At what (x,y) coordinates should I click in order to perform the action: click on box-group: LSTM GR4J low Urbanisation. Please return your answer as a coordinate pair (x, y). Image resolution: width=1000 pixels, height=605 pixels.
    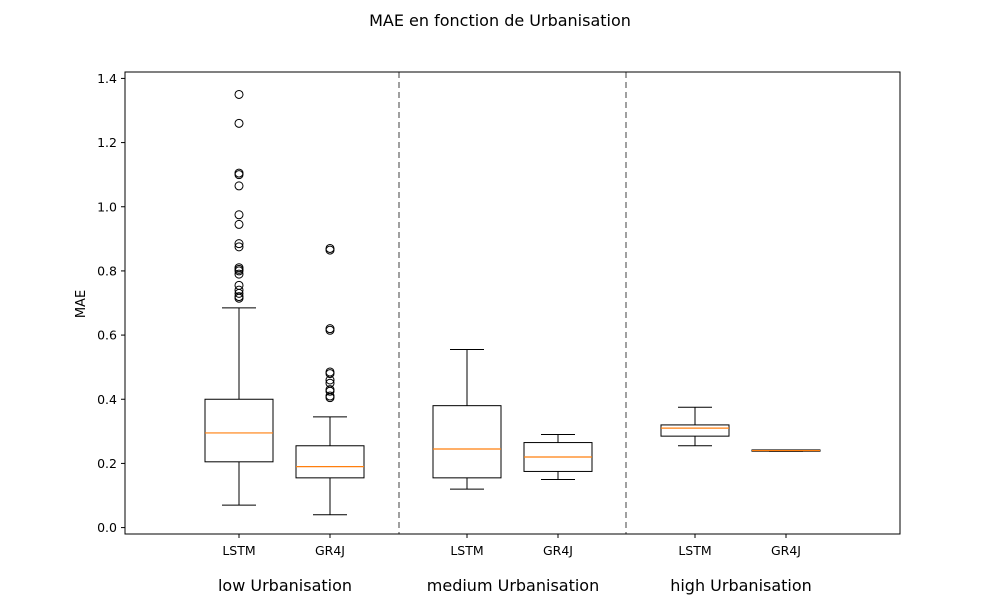
    Looking at the image, I should click on (284, 342).